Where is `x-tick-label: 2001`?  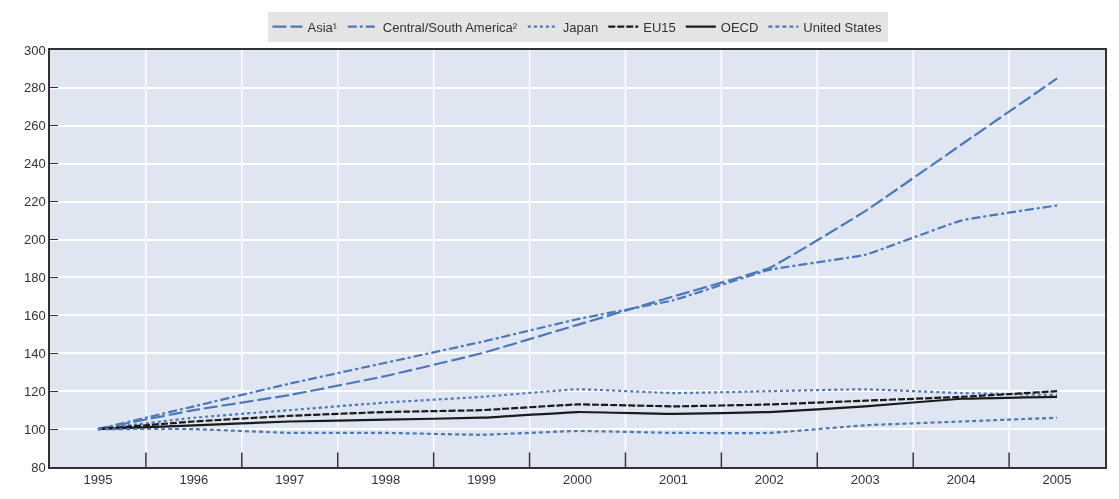
x-tick-label: 2001 is located at coordinates (673, 480).